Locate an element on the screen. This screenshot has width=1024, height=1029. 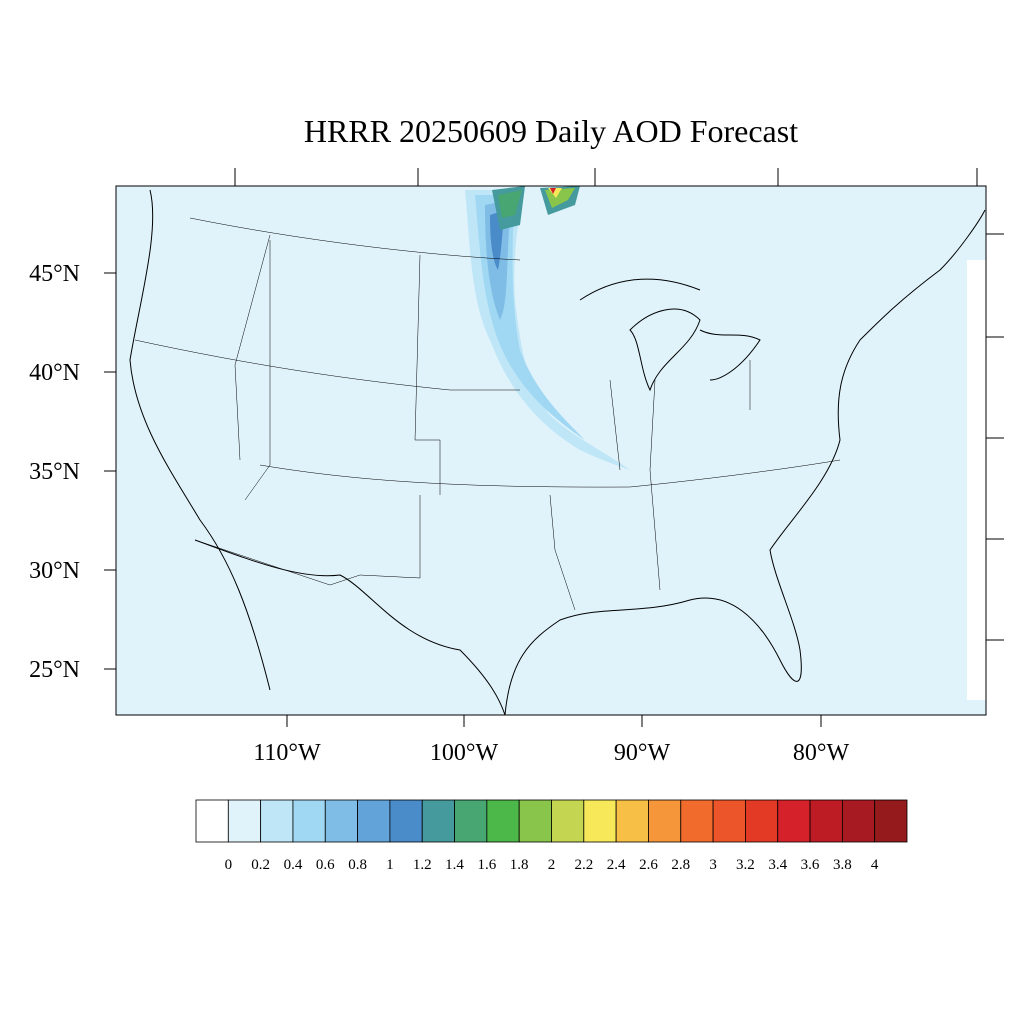
lat-label: 30°N is located at coordinates (54, 571).